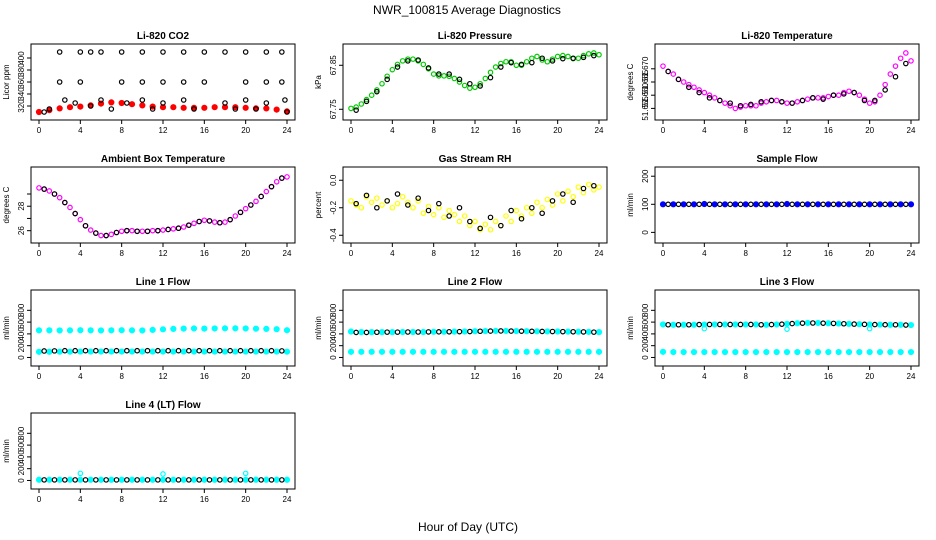 Image resolution: width=936 pixels, height=540 pixels. Describe the element at coordinates (869, 253) in the screenshot. I see `x-tick-label: 20` at that location.